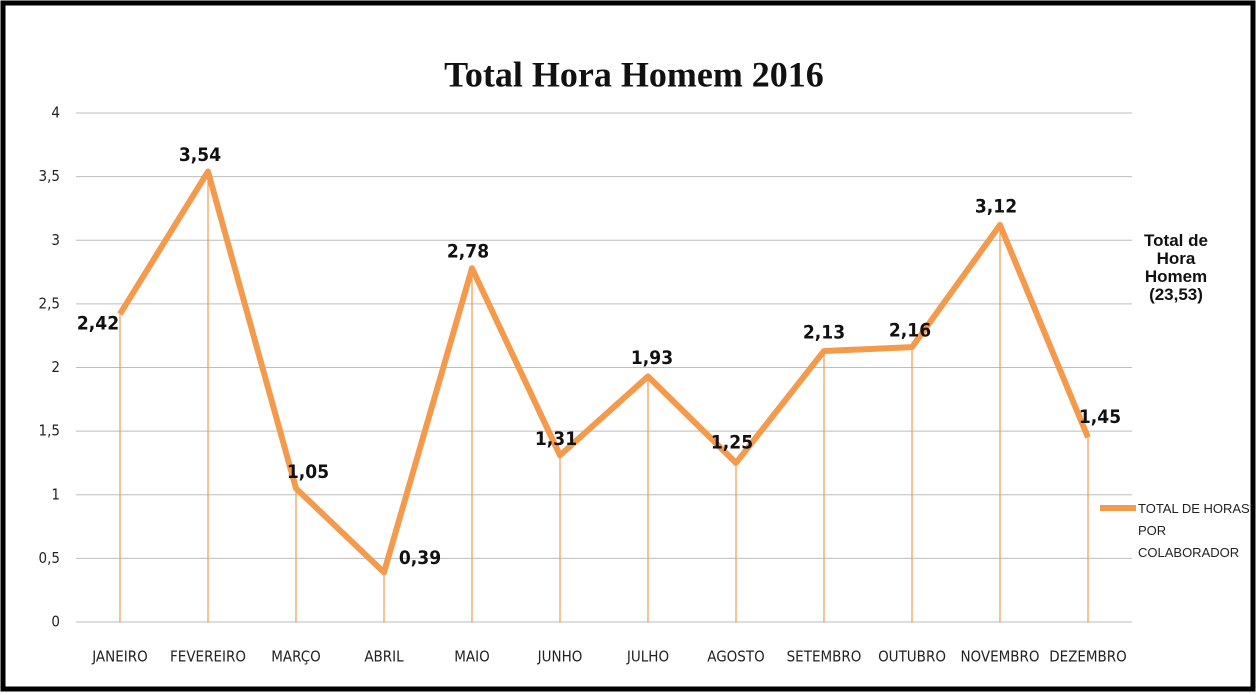 The width and height of the screenshot is (1258, 695). I want to click on data-label: 1,93, so click(652, 358).